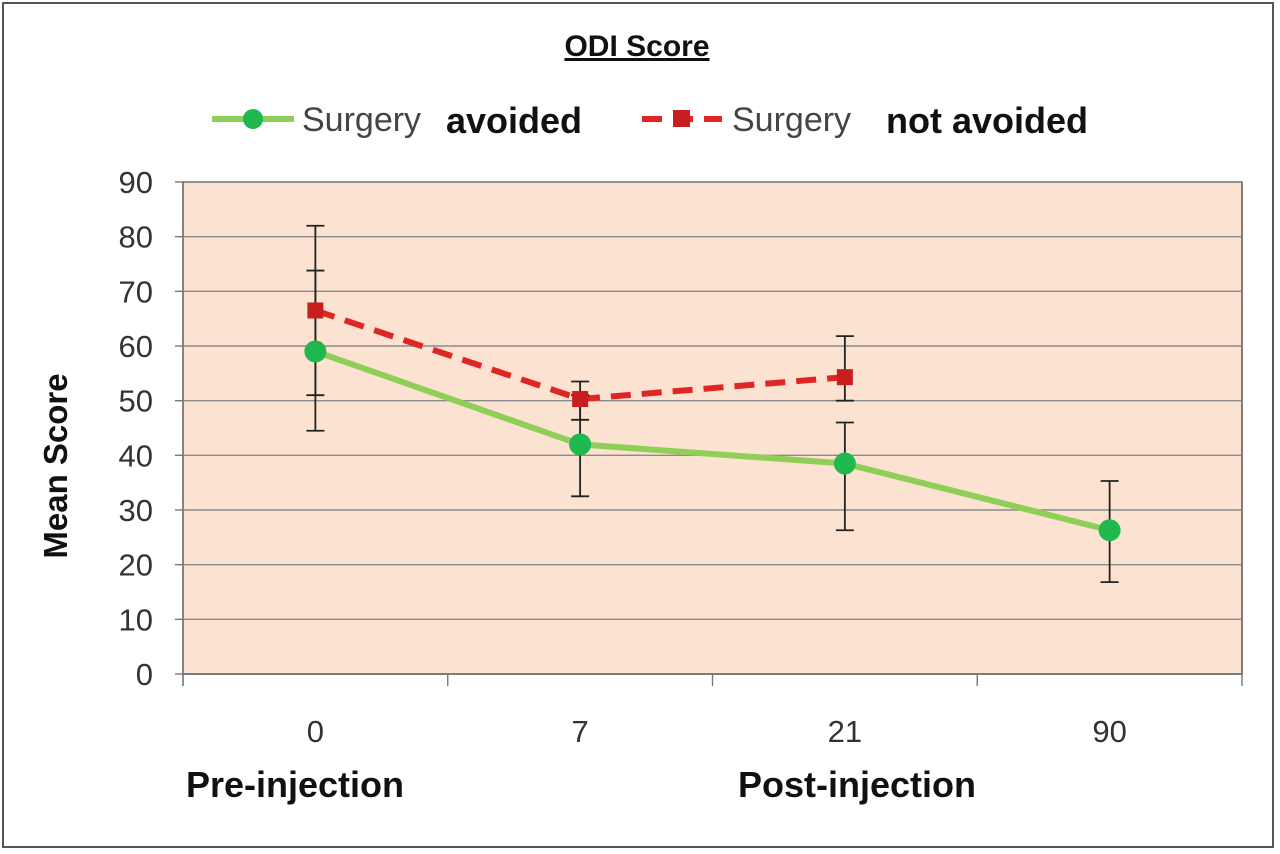 The image size is (1280, 854). Describe the element at coordinates (650, 120) in the screenshot. I see `legend: Surgery avoided Surgery not avoided` at that location.